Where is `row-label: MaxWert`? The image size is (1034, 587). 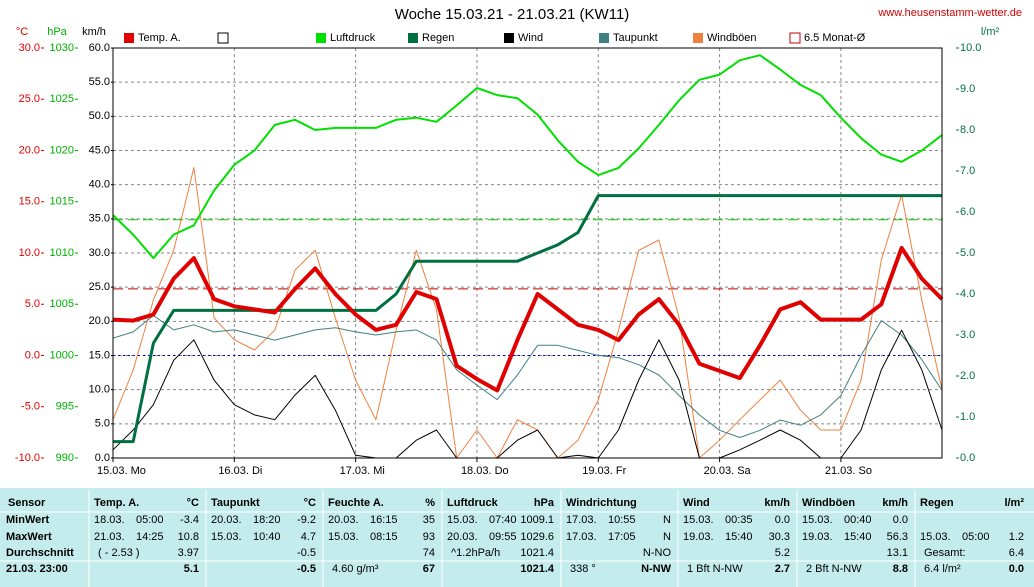
row-label: MaxWert is located at coordinates (29, 537).